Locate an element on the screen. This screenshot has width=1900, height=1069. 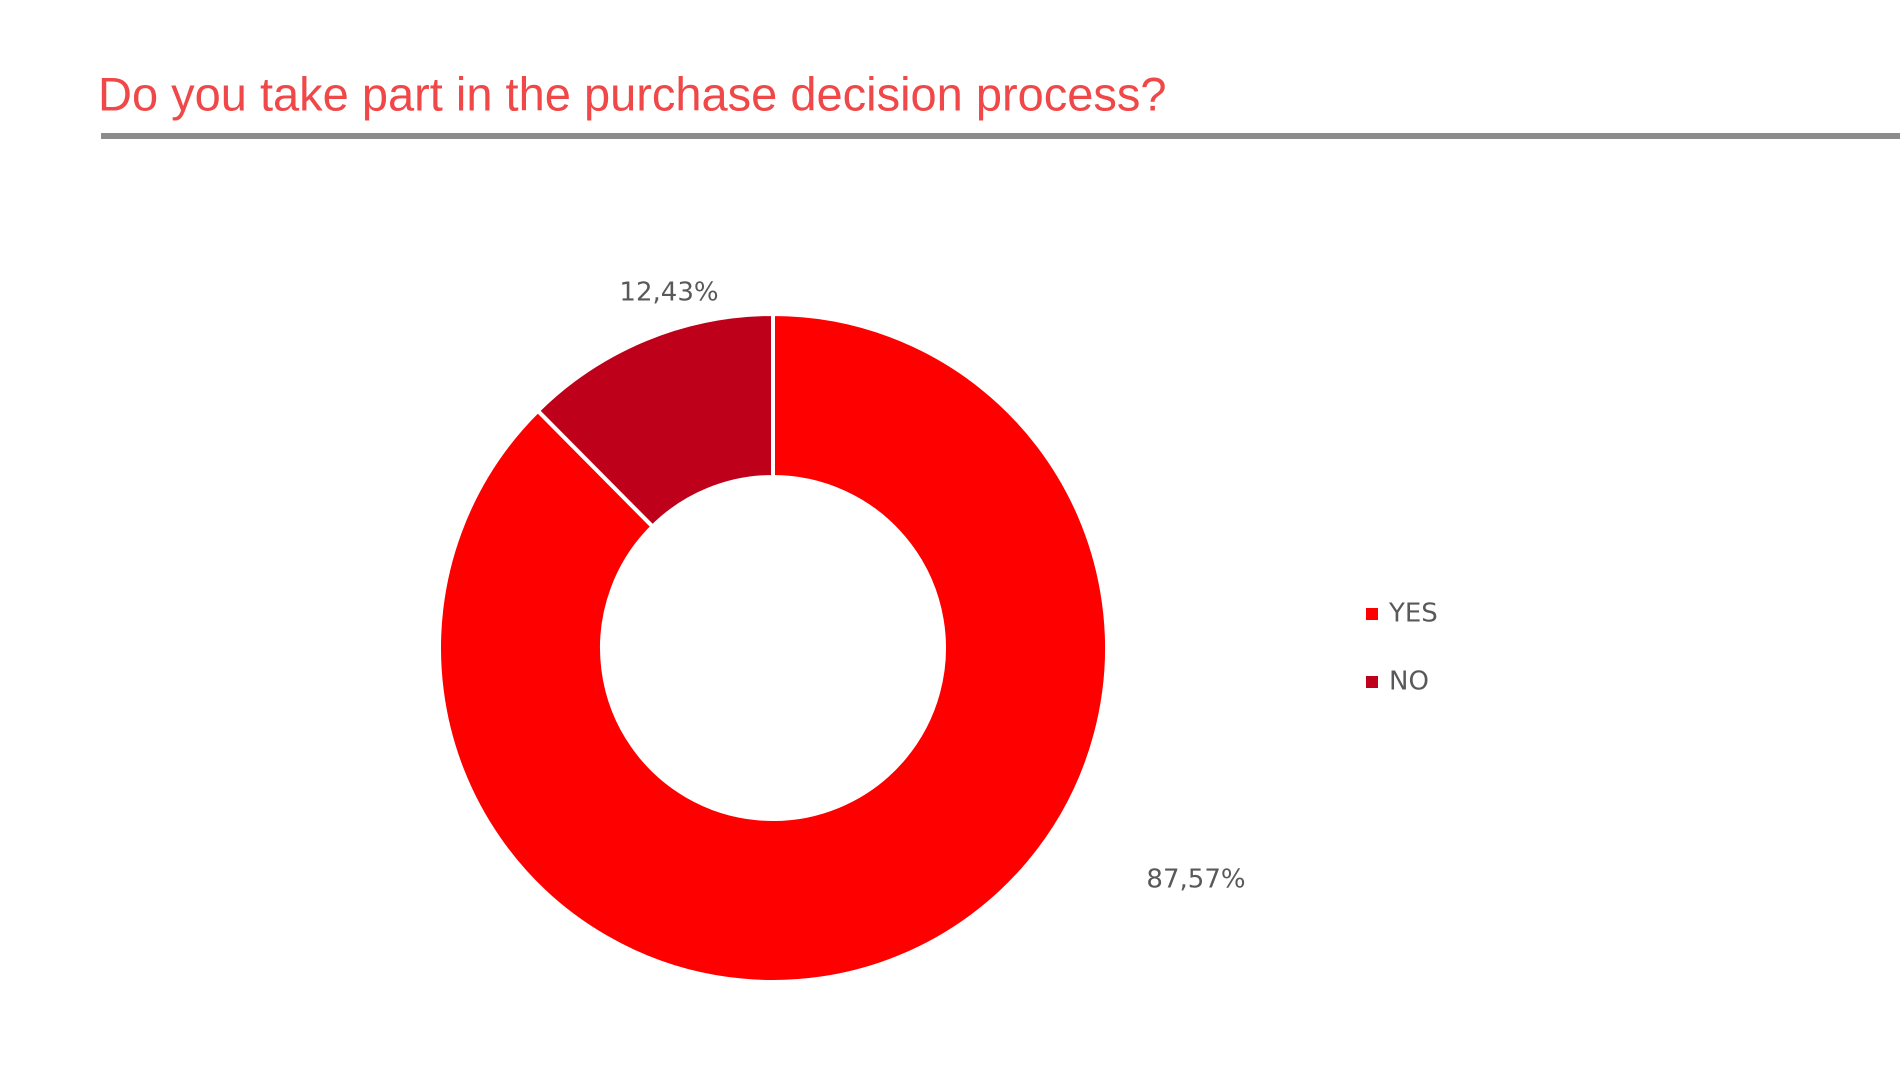
data-label: 12,43% is located at coordinates (668, 293).